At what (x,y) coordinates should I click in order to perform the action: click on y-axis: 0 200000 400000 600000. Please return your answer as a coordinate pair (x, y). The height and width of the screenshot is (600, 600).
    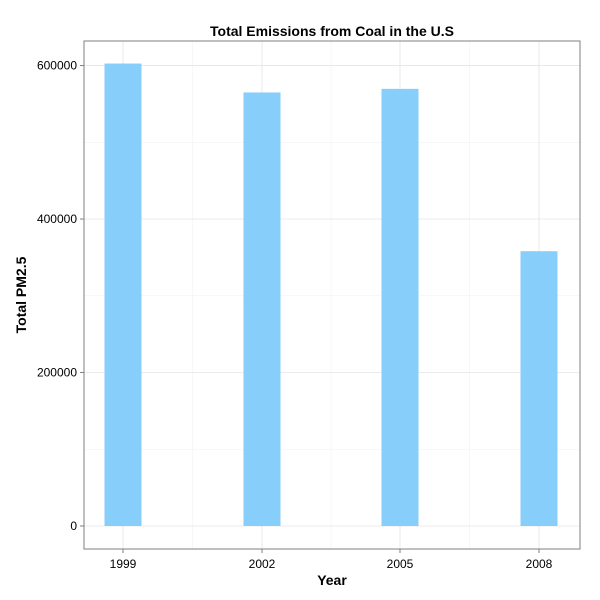
    Looking at the image, I should click on (60, 296).